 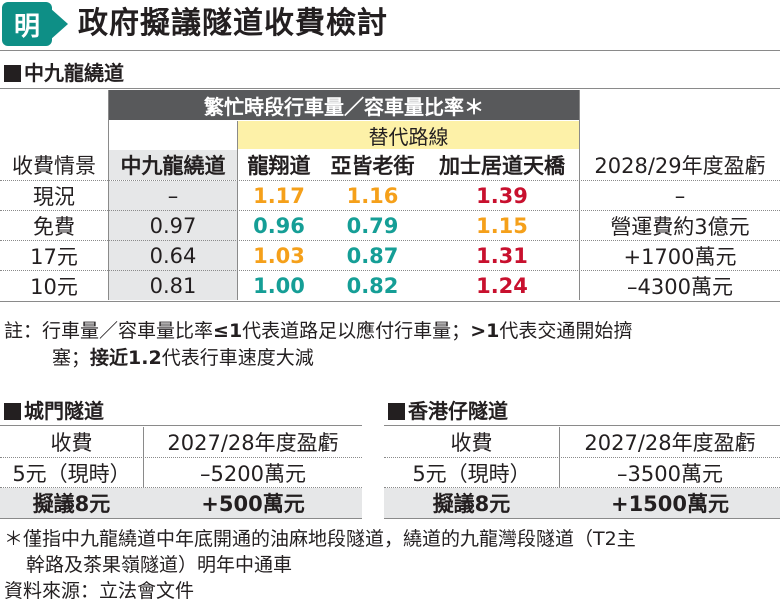 I want to click on note-threshold: ≤1, so click(x=228, y=331).